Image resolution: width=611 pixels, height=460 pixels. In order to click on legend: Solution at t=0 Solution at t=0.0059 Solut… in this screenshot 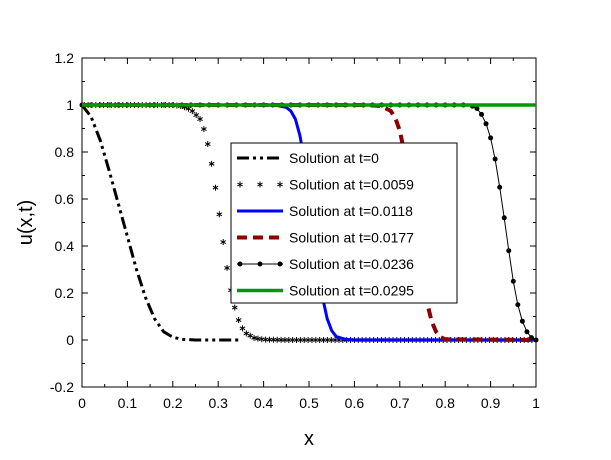, I will do `click(344, 223)`.